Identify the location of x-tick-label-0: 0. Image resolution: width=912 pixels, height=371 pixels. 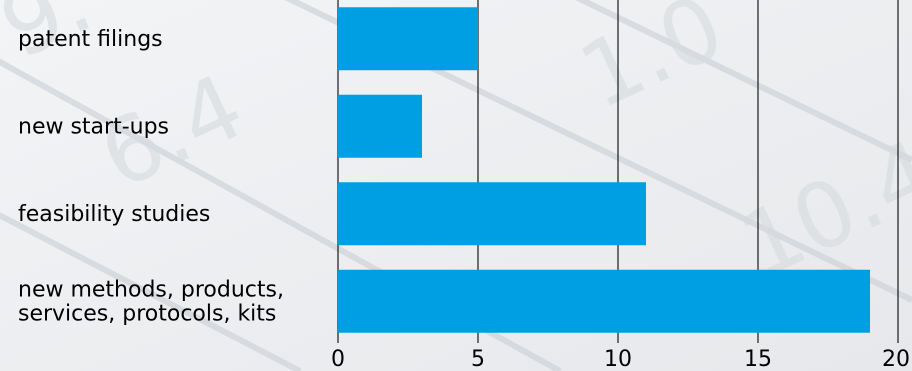
(338, 359).